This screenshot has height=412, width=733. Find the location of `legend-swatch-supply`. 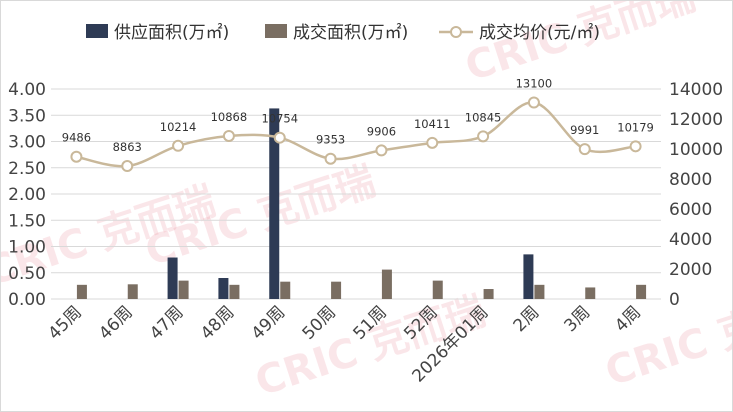

legend-swatch-supply is located at coordinates (97, 31).